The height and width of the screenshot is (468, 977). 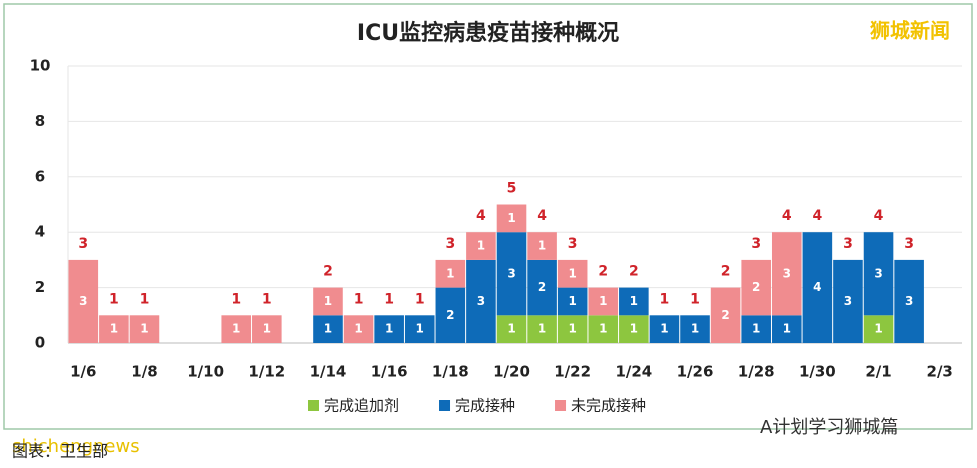 What do you see at coordinates (572, 372) in the screenshot?
I see `x-tick-label: 1/22` at bounding box center [572, 372].